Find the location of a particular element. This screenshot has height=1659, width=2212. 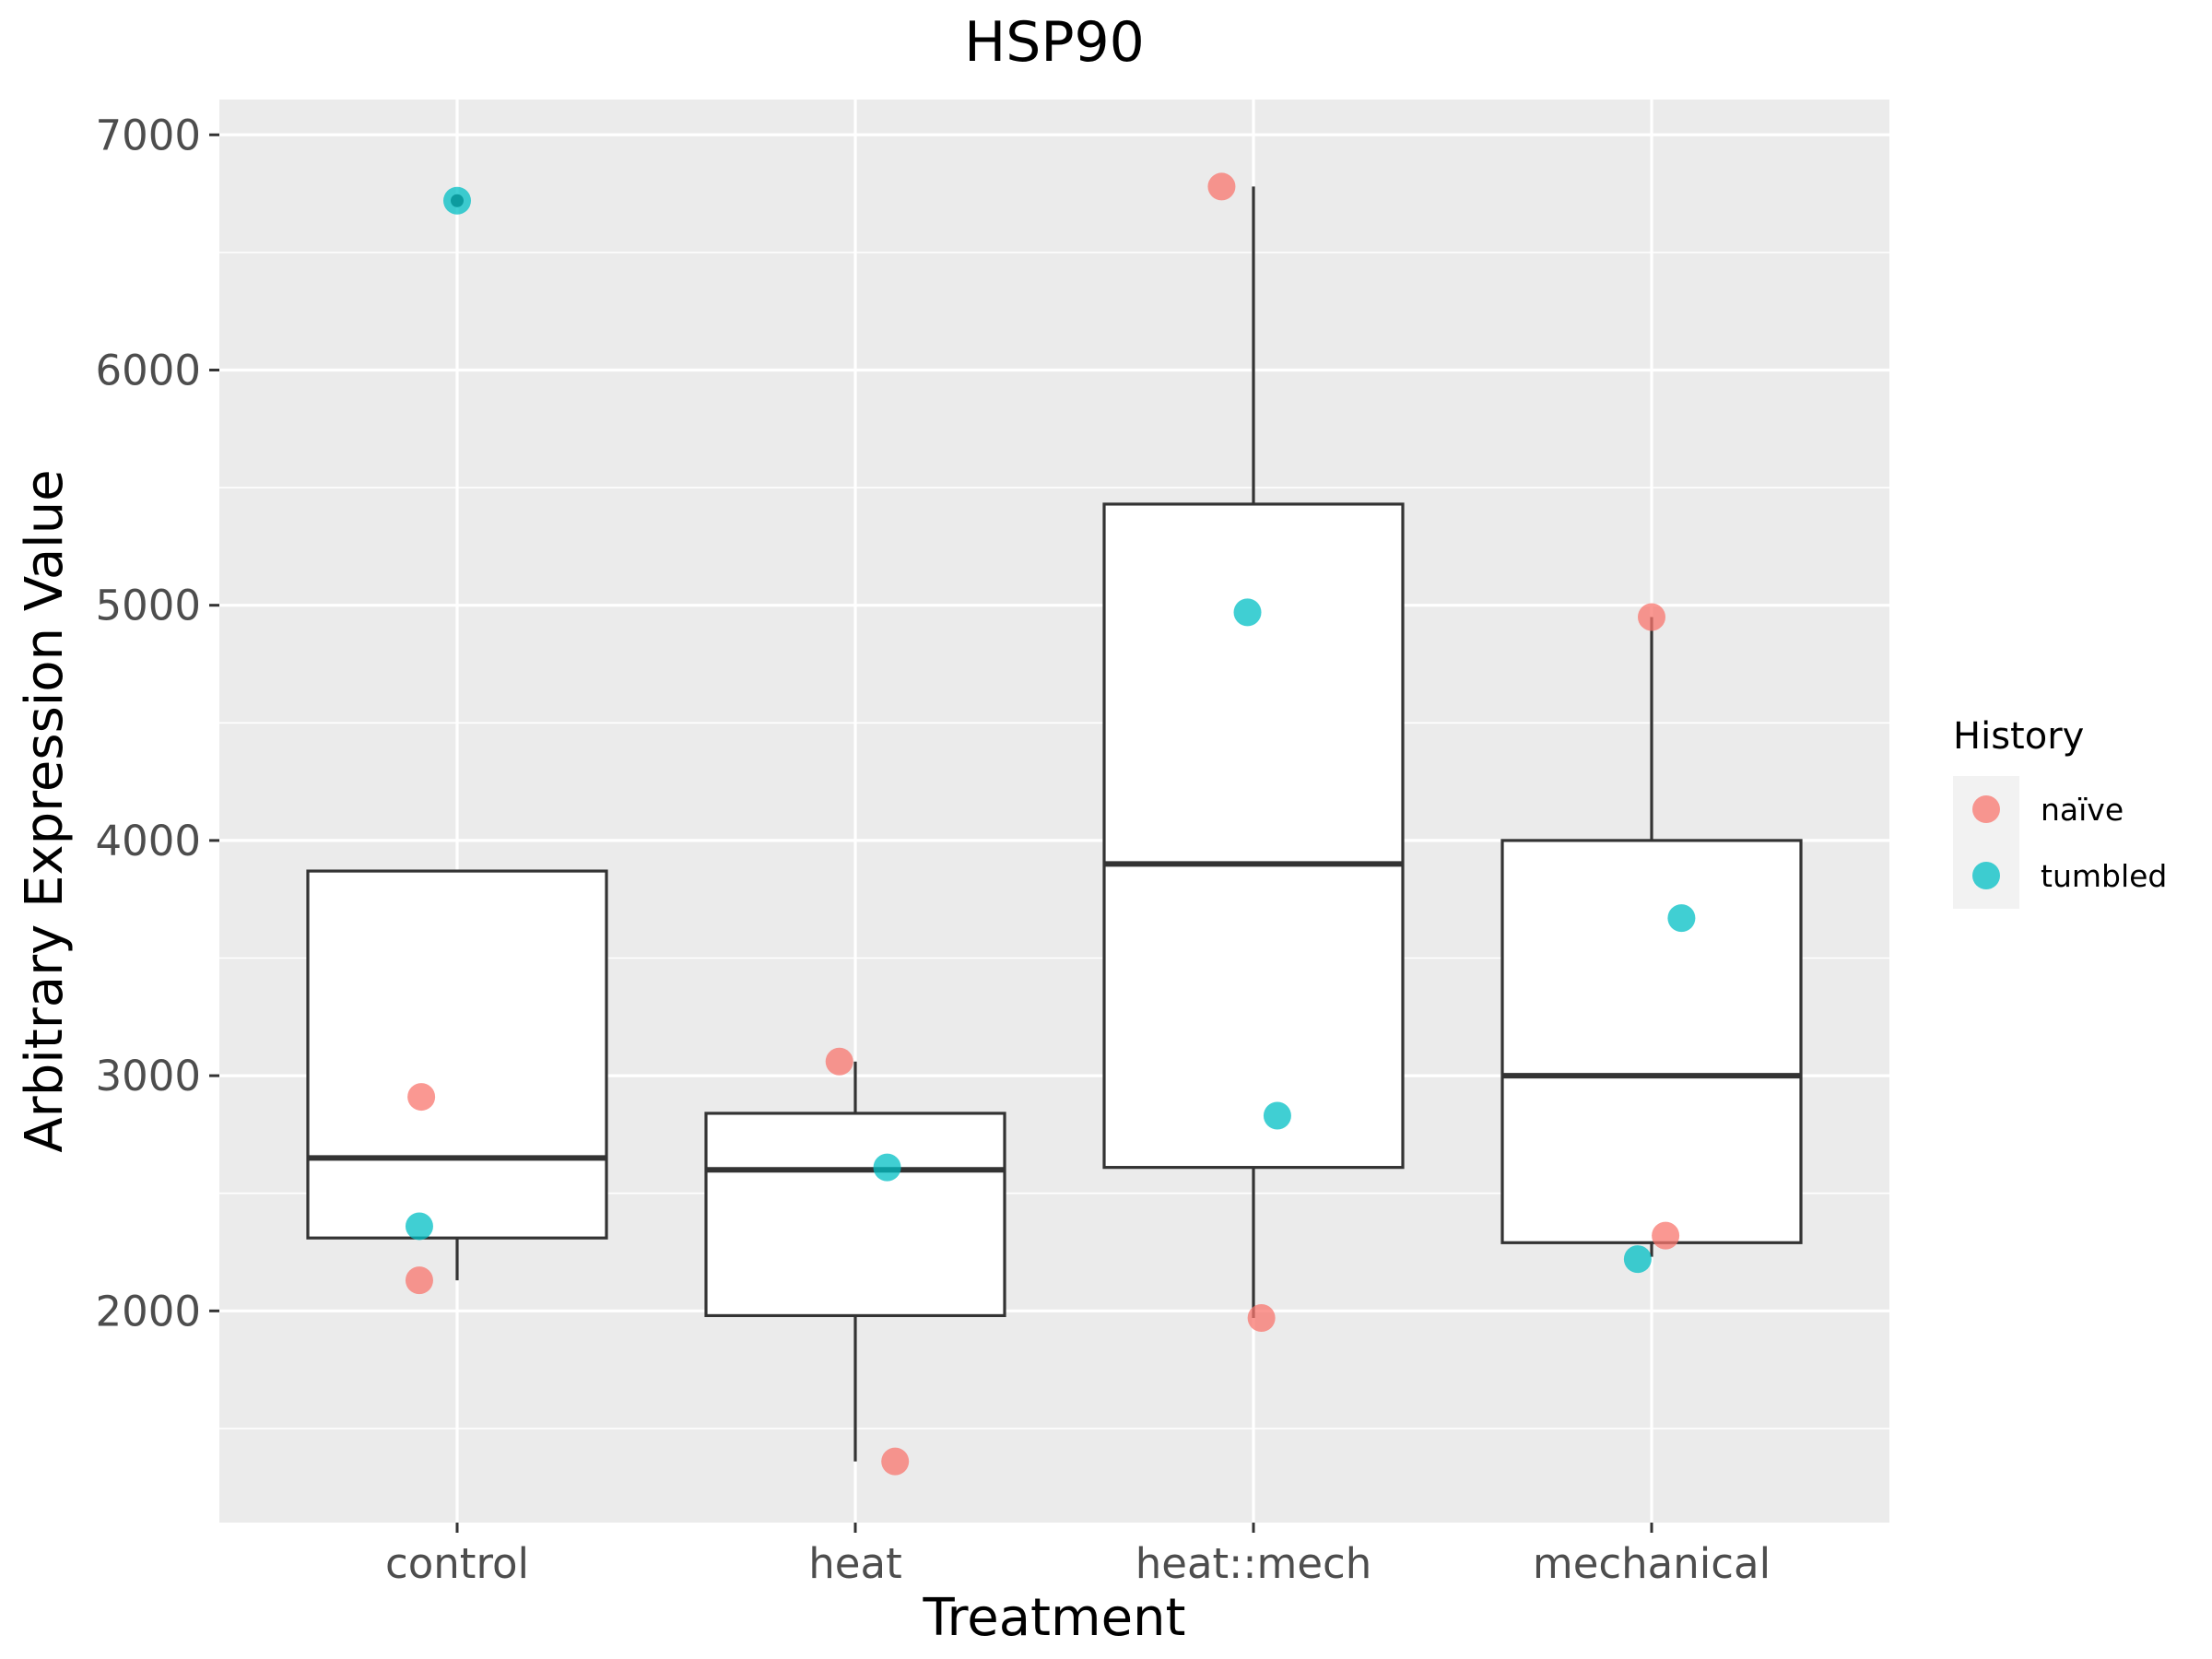

x-tick-label: control is located at coordinates (457, 1563).